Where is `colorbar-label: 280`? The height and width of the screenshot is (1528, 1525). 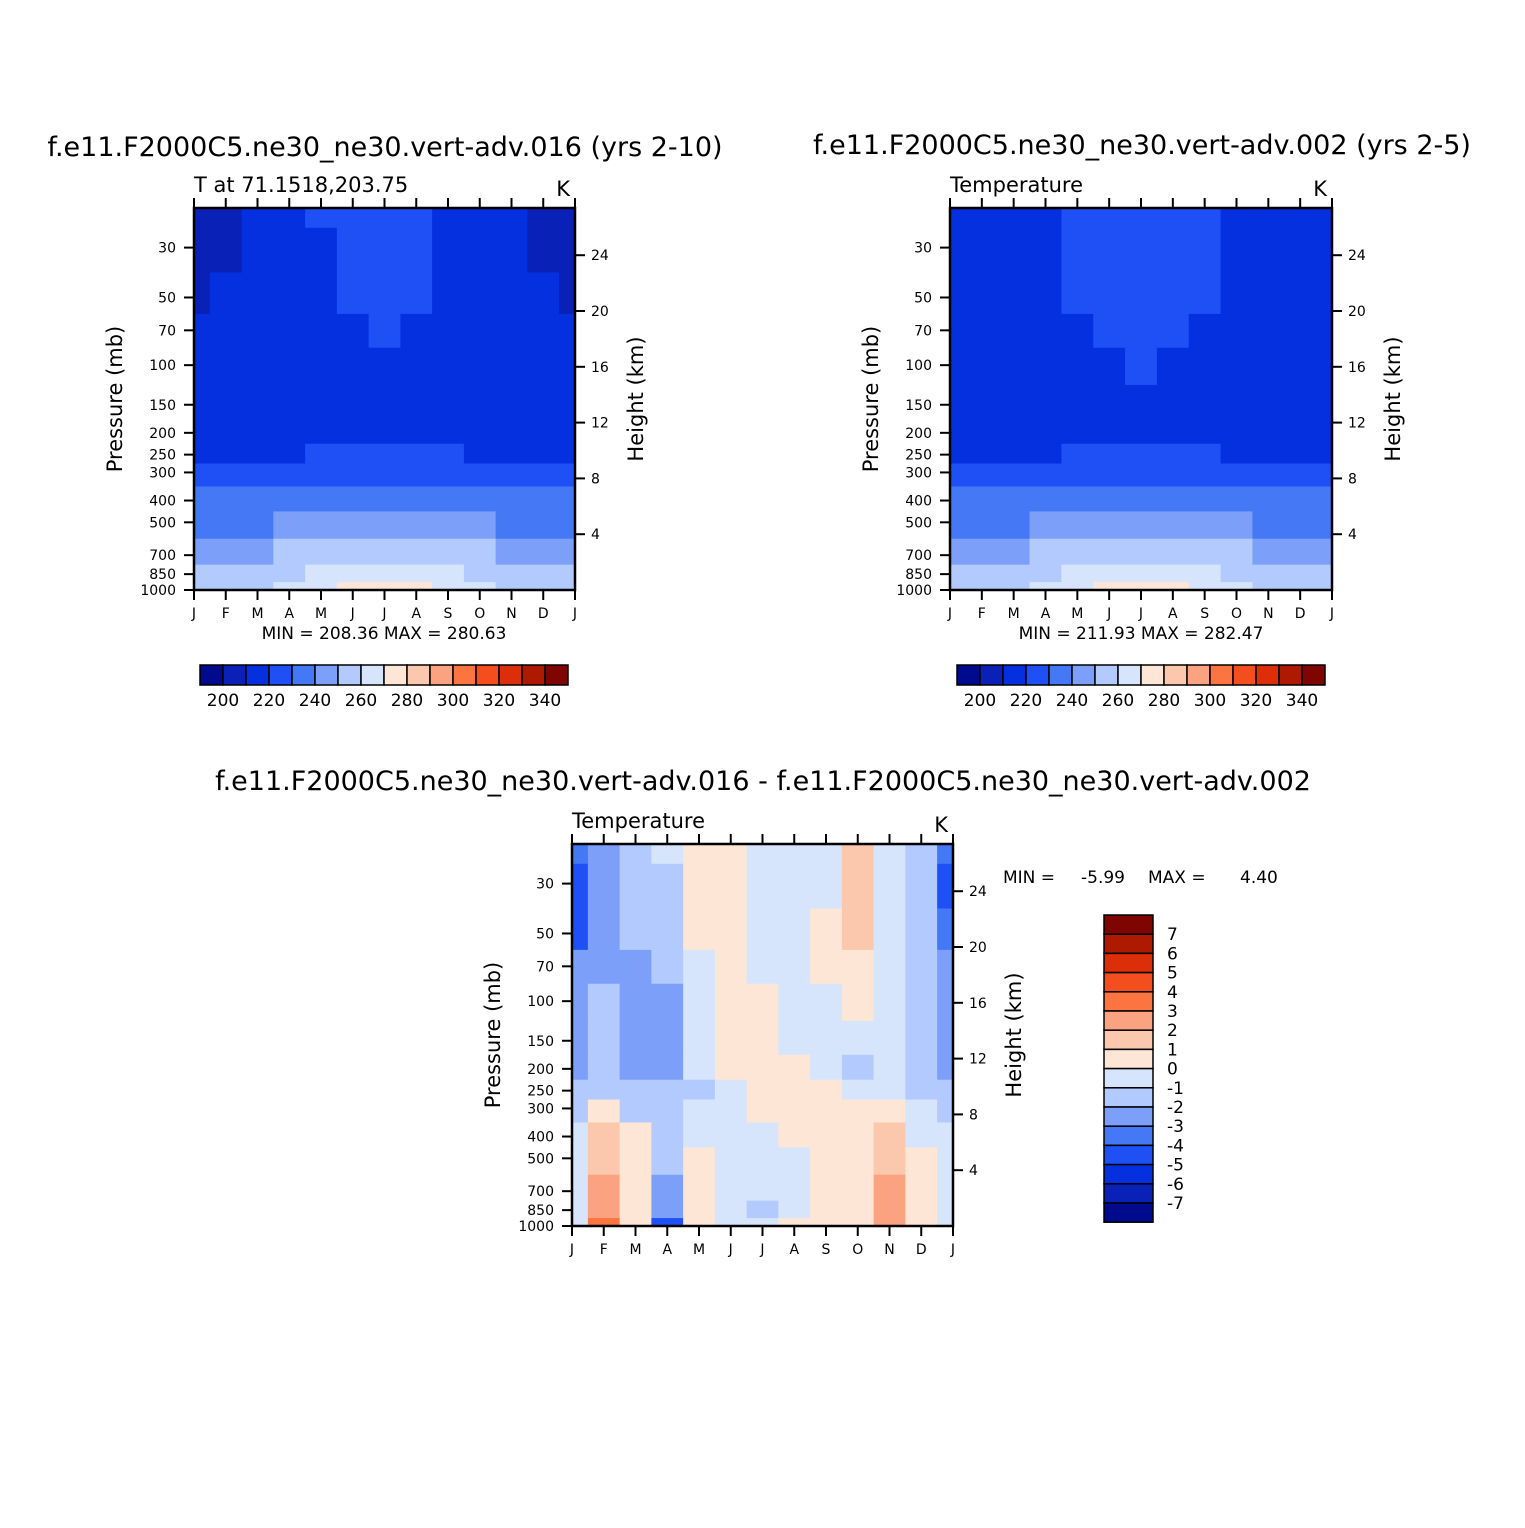 colorbar-label: 280 is located at coordinates (1164, 701).